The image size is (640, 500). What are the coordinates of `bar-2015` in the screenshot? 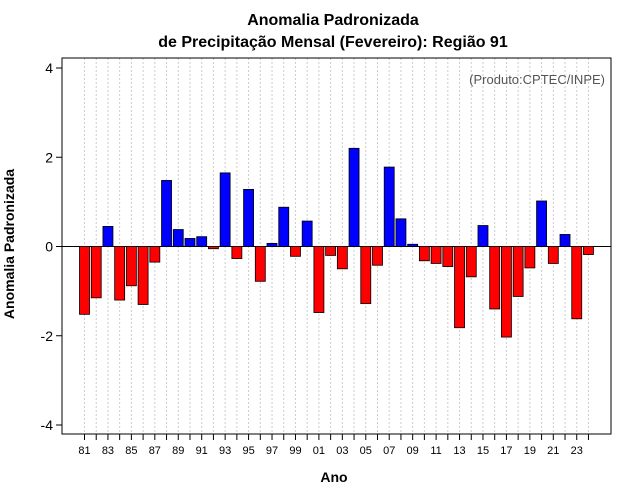 It's located at (483, 236).